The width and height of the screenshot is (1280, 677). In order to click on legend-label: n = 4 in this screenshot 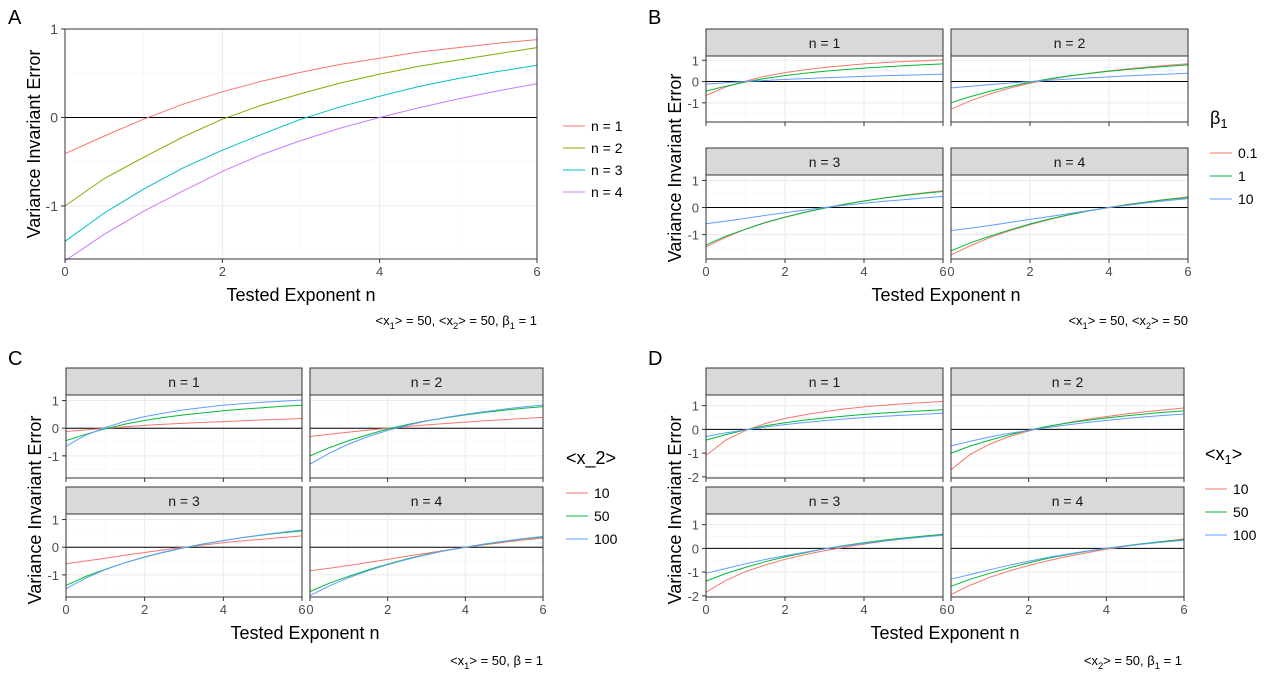, I will do `click(607, 192)`.